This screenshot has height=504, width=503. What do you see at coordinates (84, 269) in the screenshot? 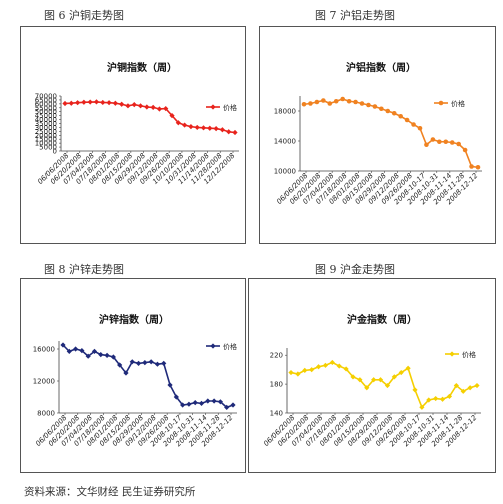
I see `figure-caption-zinc: 图 8 沪锌走势图` at bounding box center [84, 269].